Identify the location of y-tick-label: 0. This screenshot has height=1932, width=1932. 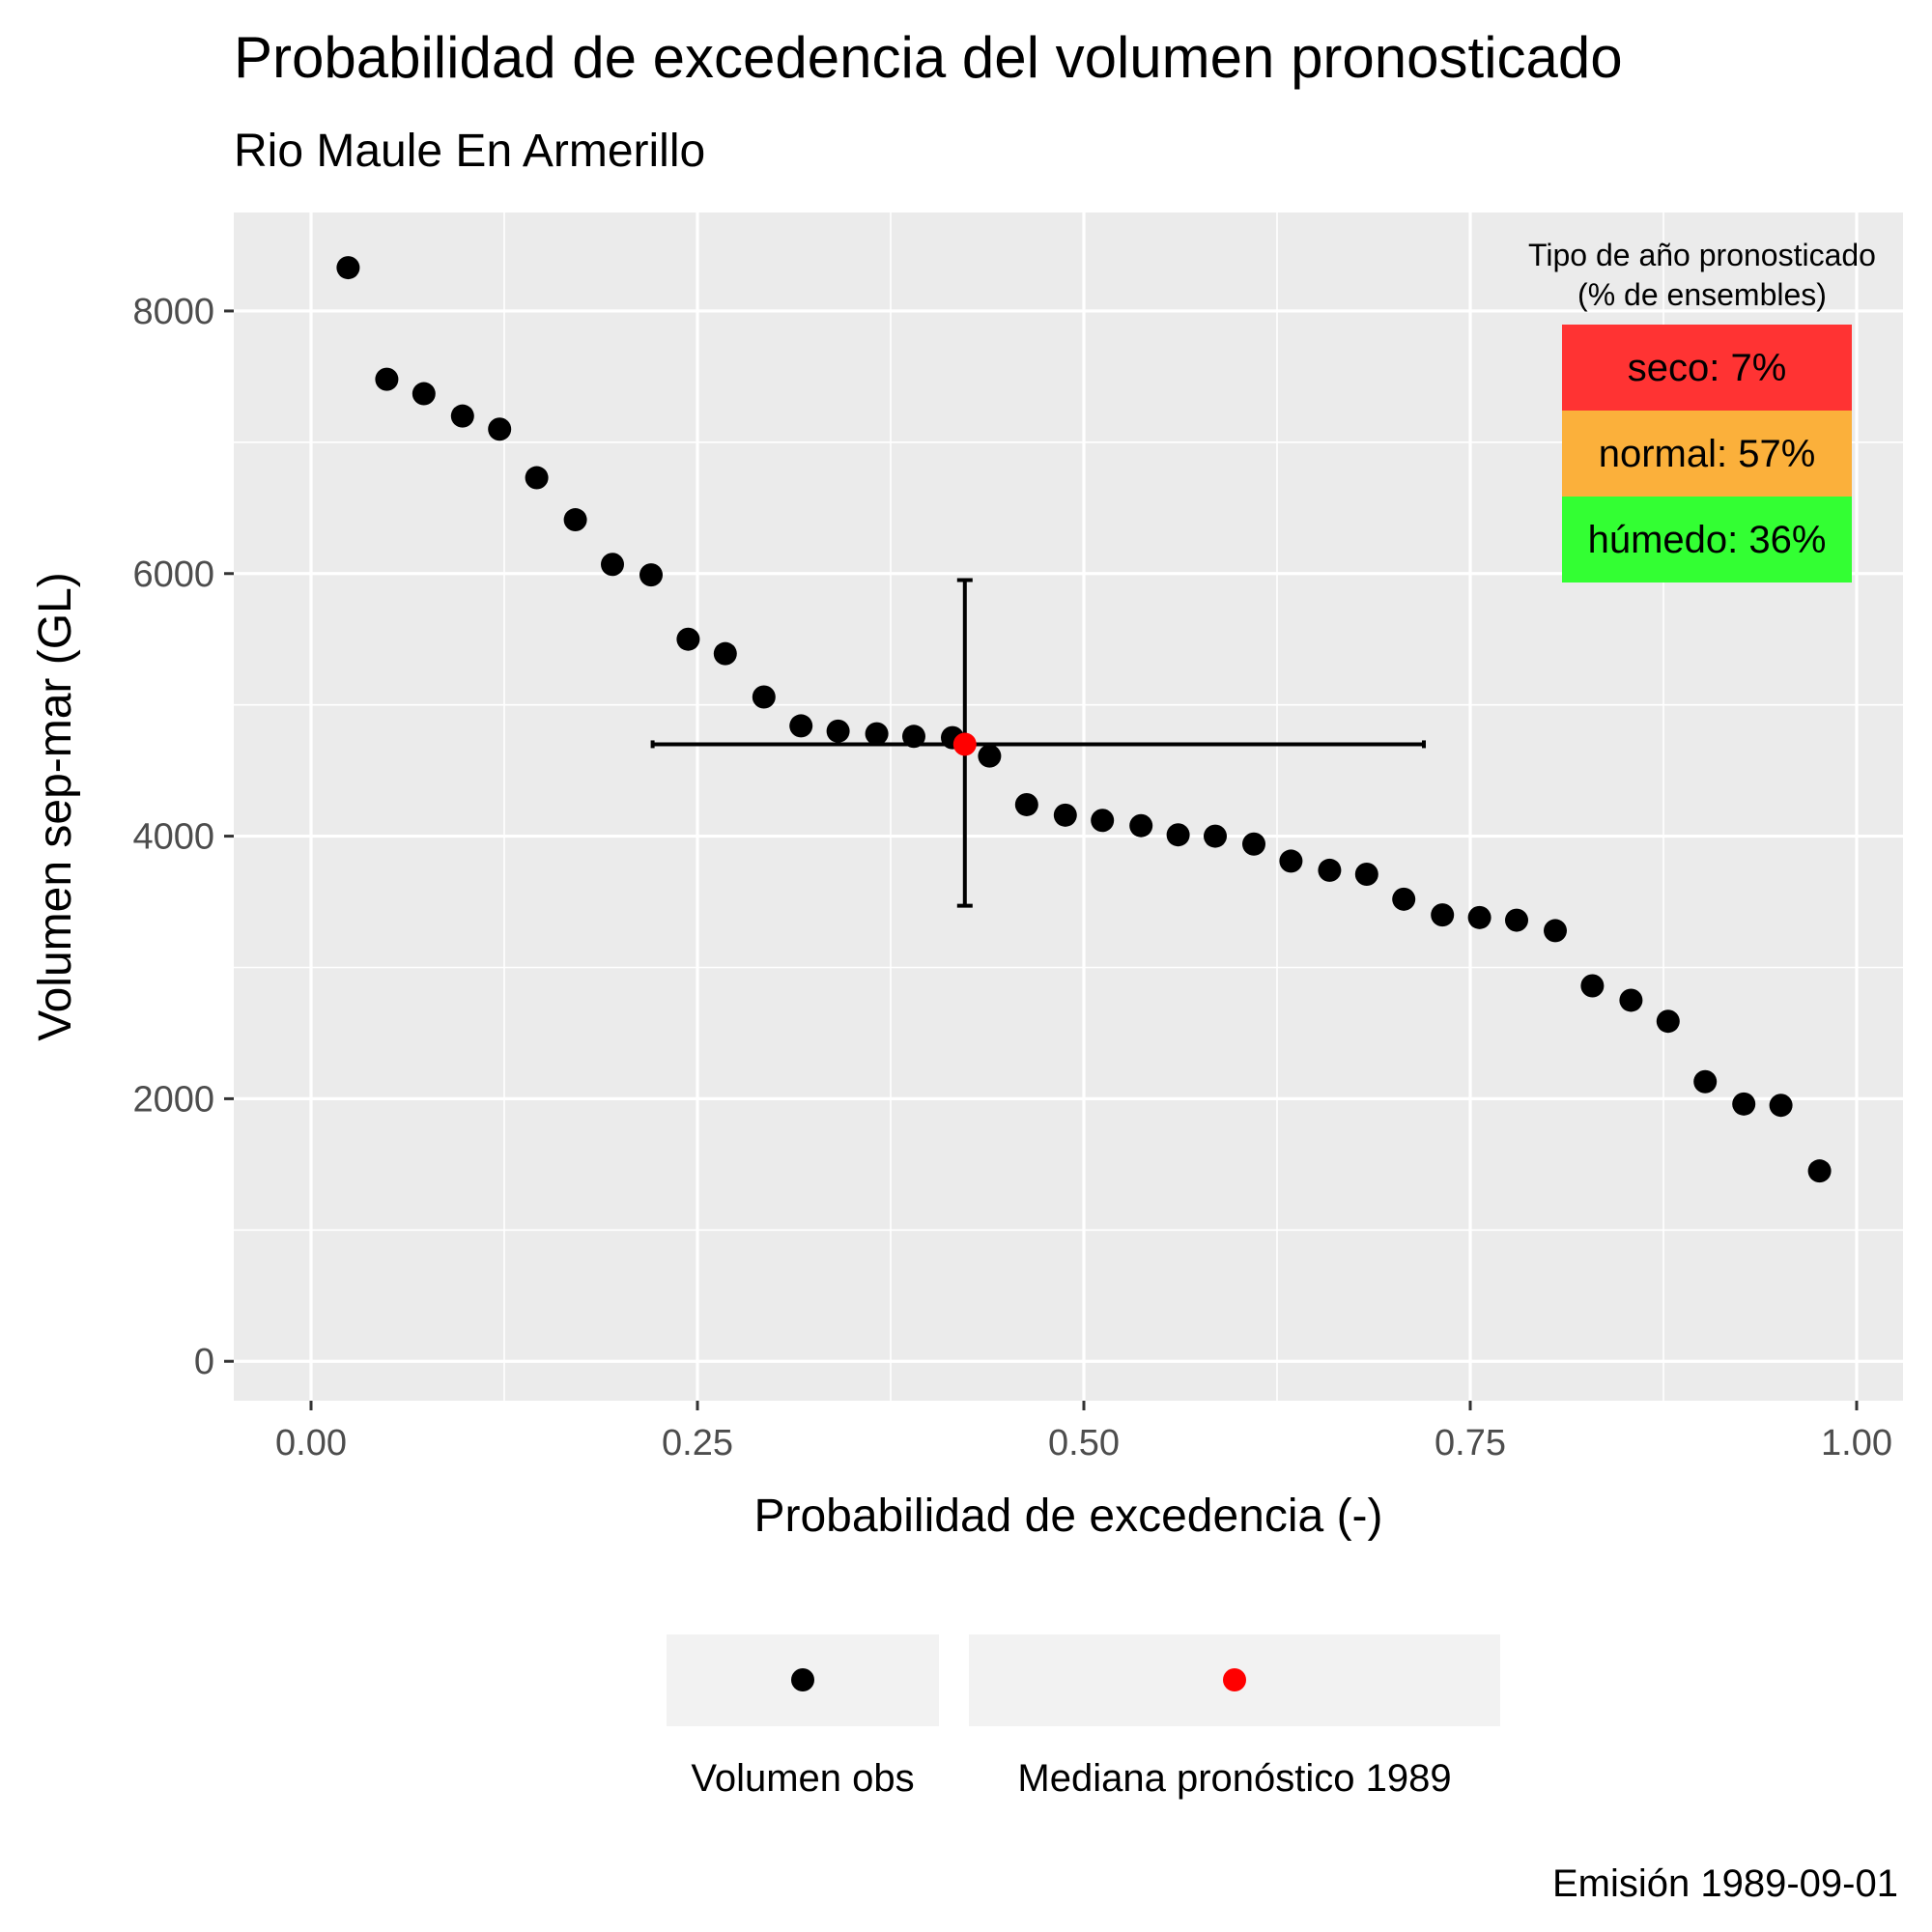
(204, 1362).